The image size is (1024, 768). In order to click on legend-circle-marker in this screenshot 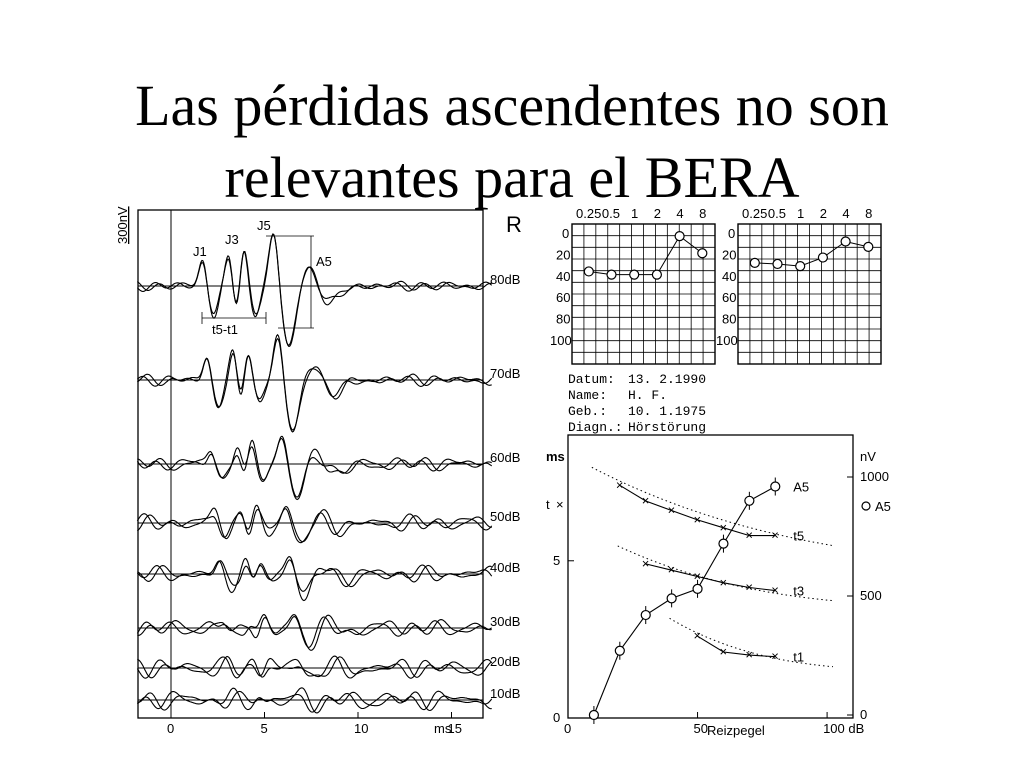, I will do `click(866, 506)`.